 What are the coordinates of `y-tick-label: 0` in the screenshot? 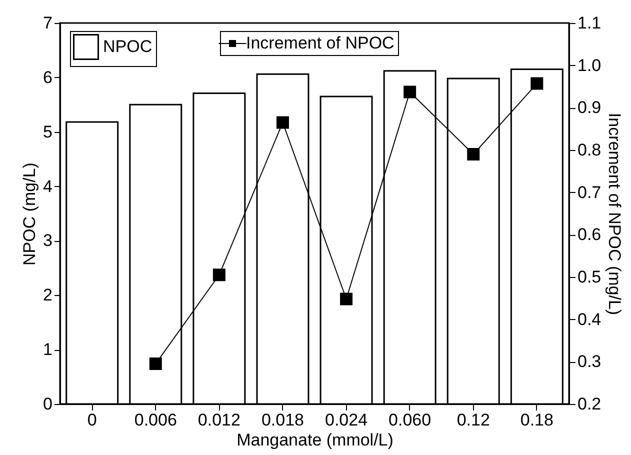 It's located at (47, 404).